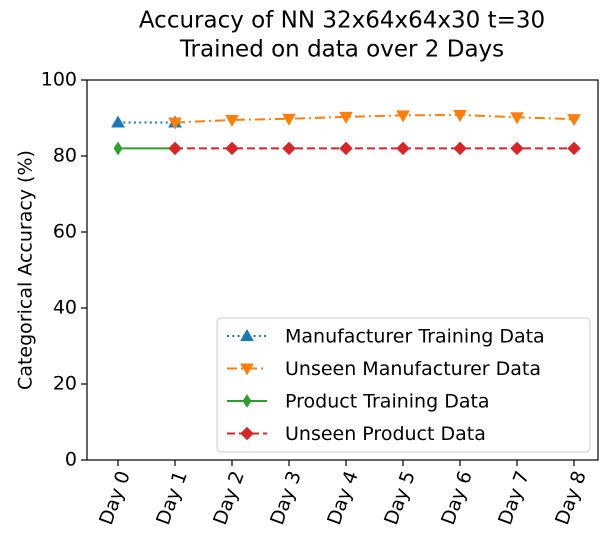 The width and height of the screenshot is (608, 546). What do you see at coordinates (26, 270) in the screenshot?
I see `y-axis-label: Categorical Accuracy (%)` at bounding box center [26, 270].